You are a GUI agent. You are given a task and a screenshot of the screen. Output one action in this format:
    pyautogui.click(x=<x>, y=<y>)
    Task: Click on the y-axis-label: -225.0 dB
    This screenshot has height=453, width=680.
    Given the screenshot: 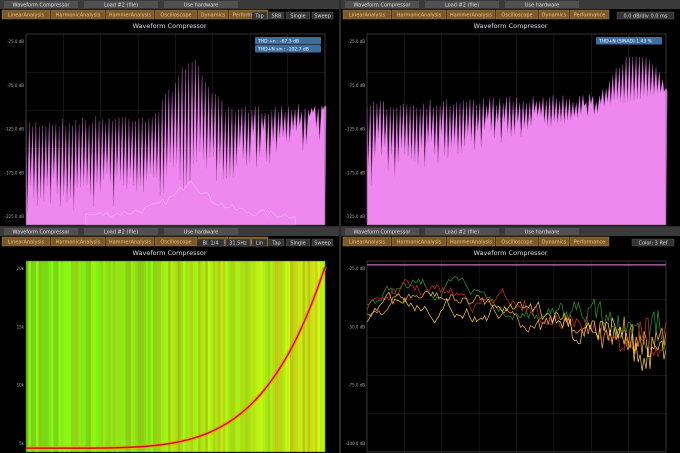 What is the action you would take?
    pyautogui.click(x=356, y=216)
    